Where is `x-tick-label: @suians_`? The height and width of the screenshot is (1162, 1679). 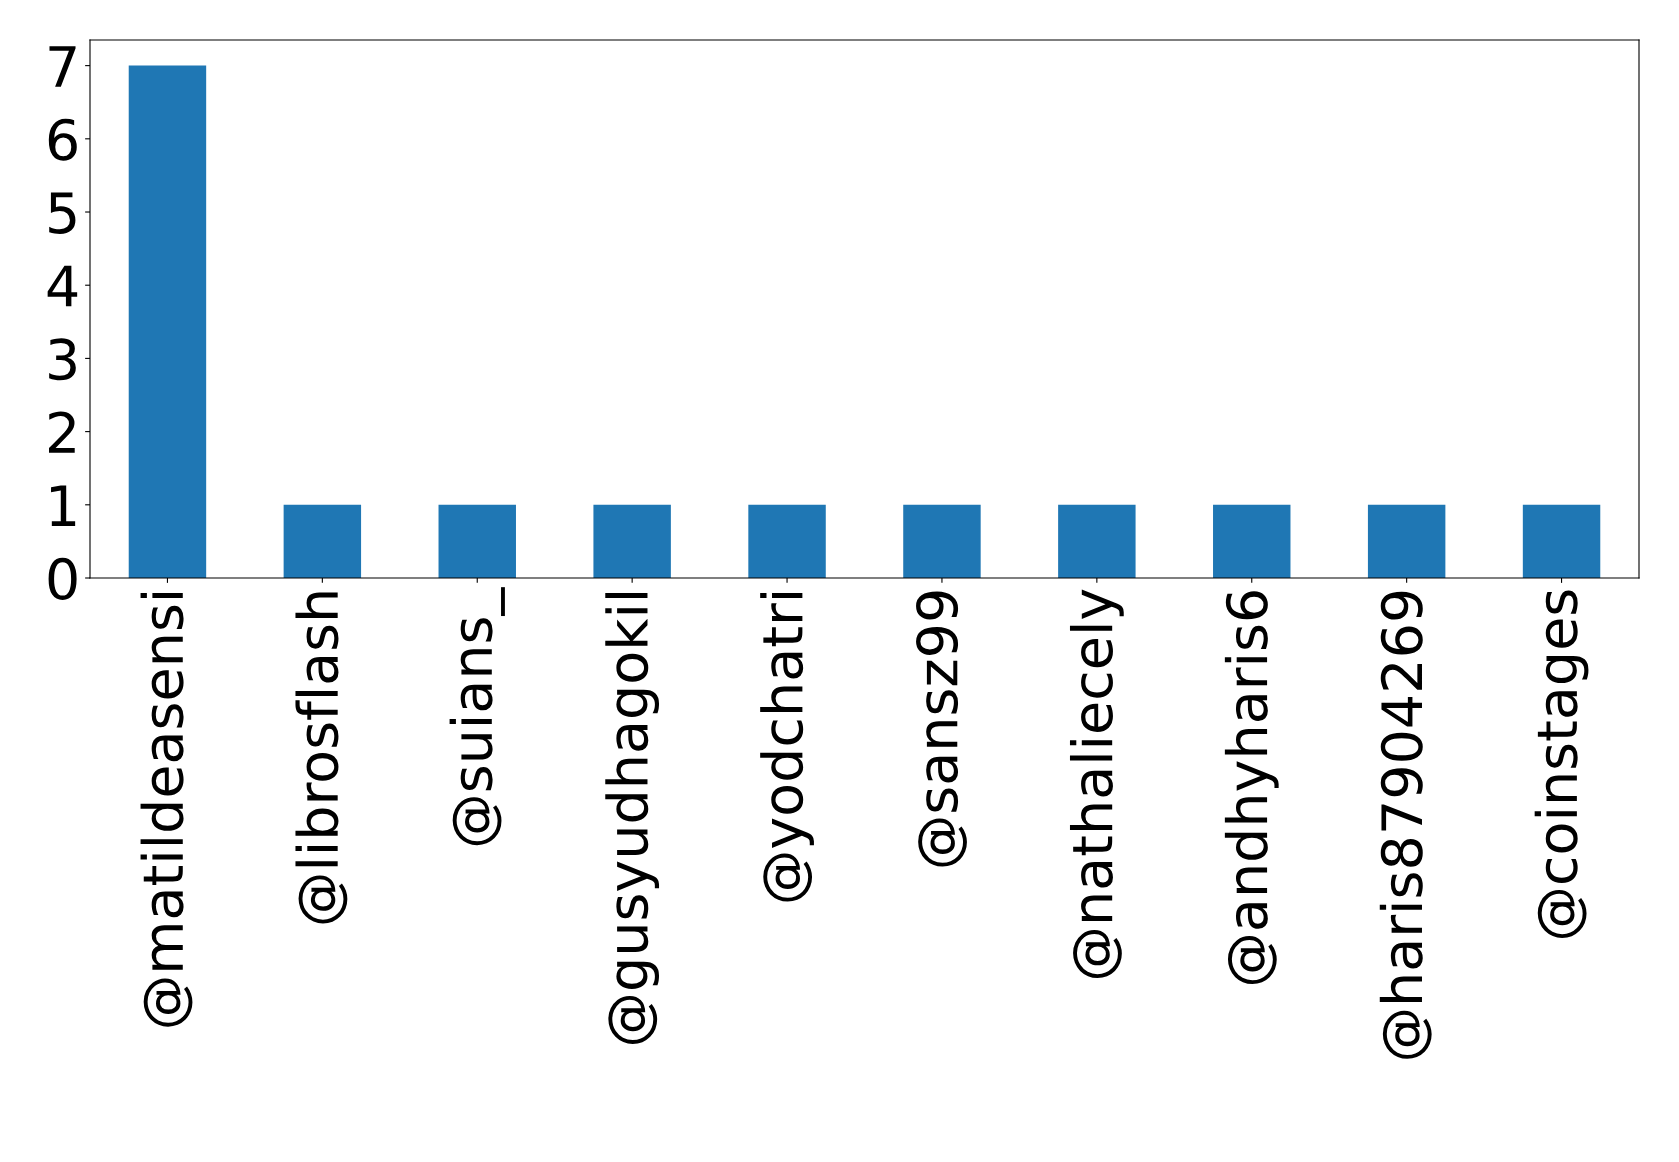 x-tick-label: @suians_ is located at coordinates (477, 716).